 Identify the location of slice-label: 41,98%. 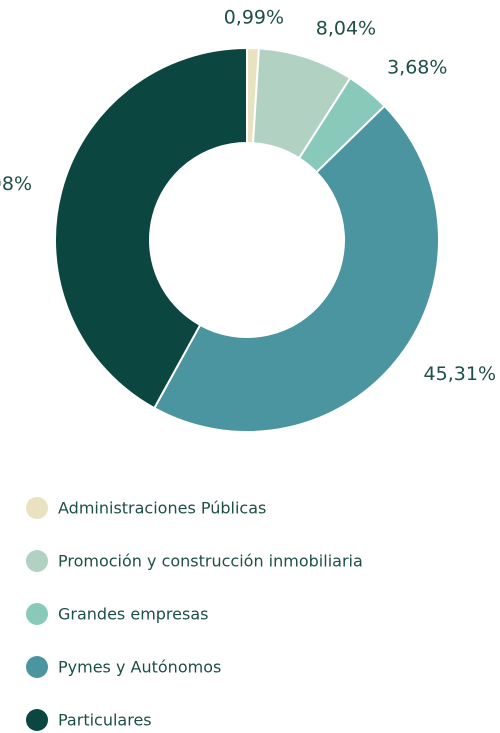
(16, 184).